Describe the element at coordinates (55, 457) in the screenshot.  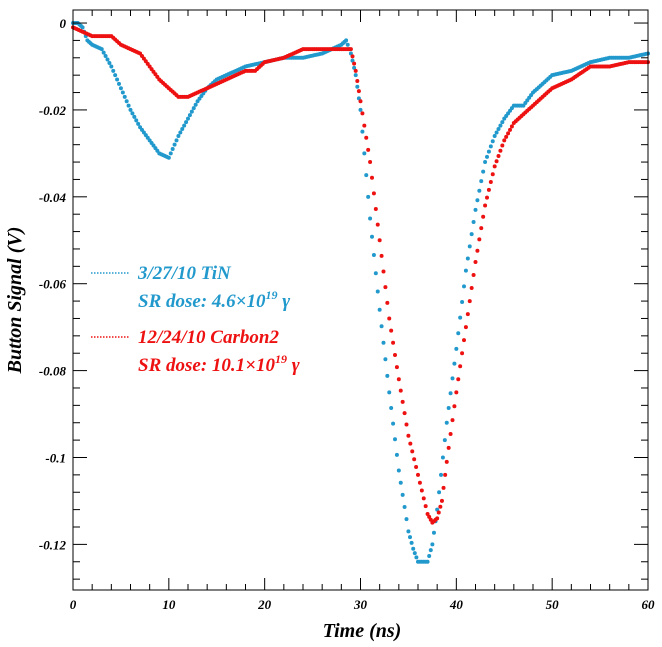
I see `y-tick-label: -0.1` at that location.